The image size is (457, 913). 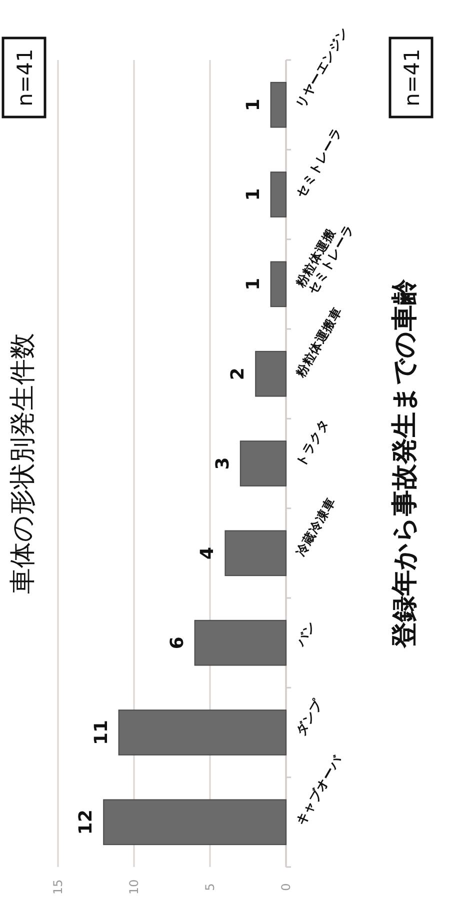 What do you see at coordinates (134, 887) in the screenshot?
I see `x-tick-label: 10` at bounding box center [134, 887].